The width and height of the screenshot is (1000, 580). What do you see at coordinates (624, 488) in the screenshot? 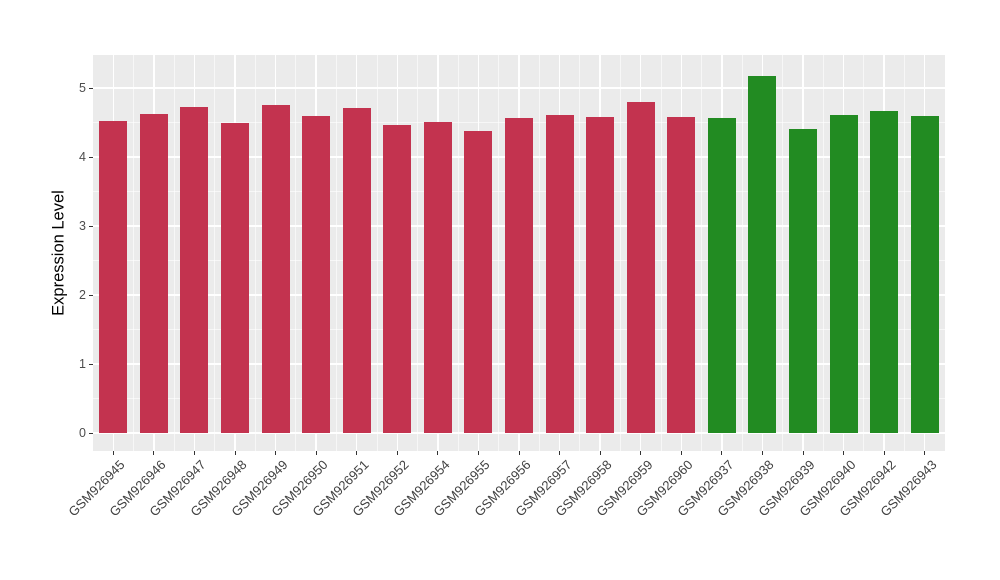
I see `x-tick-label-text: GSM926959` at bounding box center [624, 488].